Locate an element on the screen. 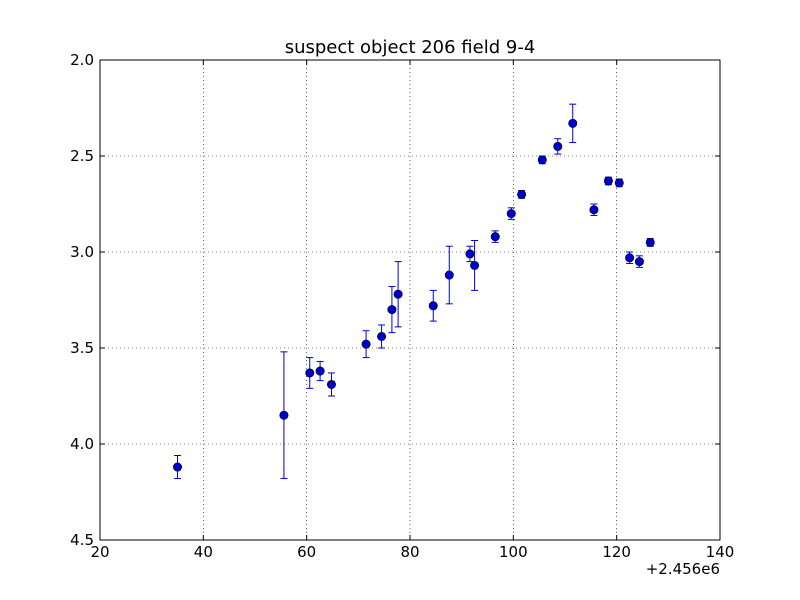 This screenshot has height=600, width=800. x-tick-label: 100 is located at coordinates (513, 552).